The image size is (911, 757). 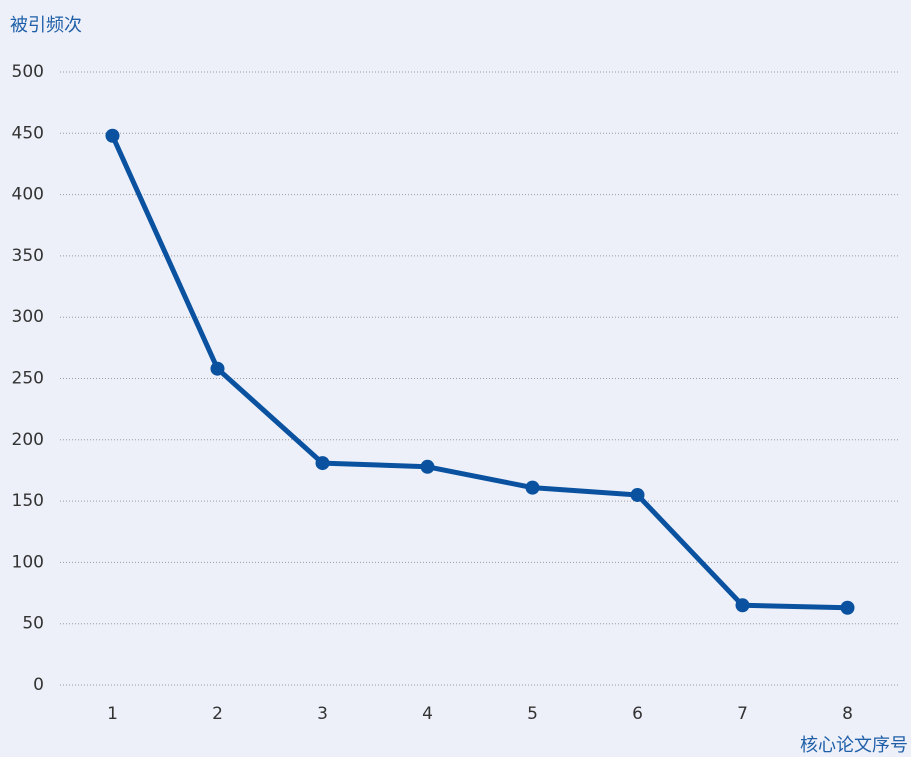 I want to click on y-tick-label: 200, so click(x=28, y=440).